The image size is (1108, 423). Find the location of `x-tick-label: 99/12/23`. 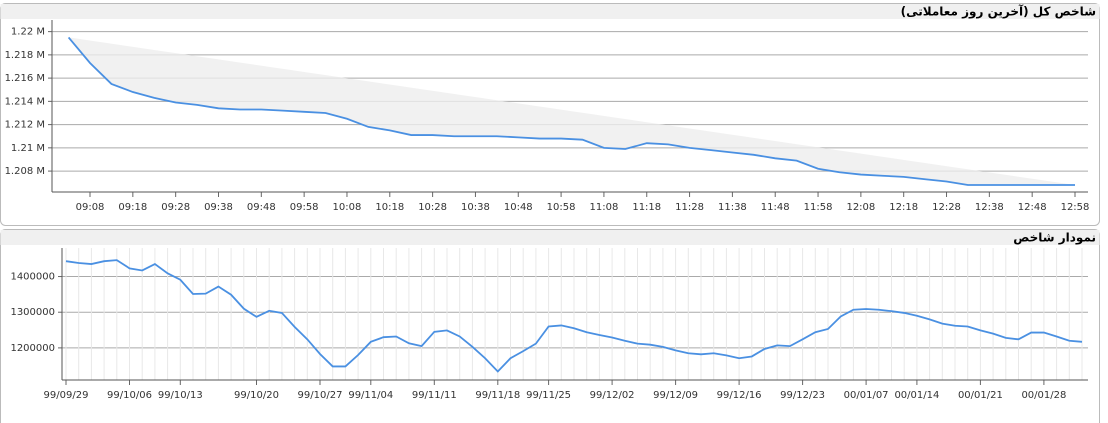

x-tick-label: 99/12/23 is located at coordinates (802, 395).